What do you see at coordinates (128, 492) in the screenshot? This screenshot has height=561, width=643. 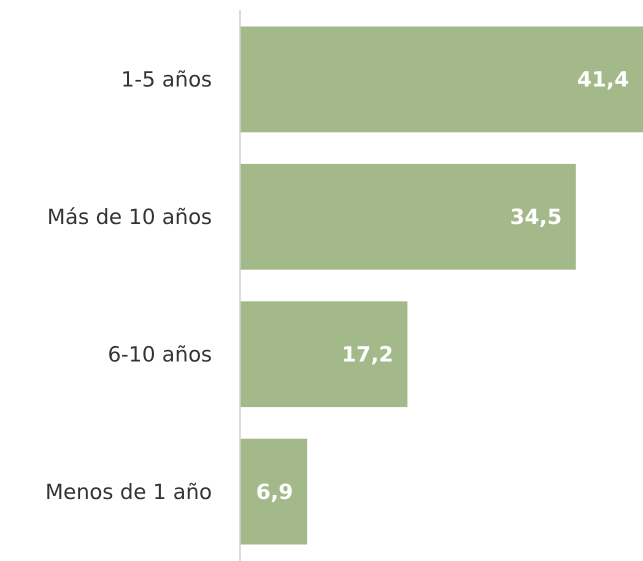 I see `y-tick-label: Menos de 1 año` at bounding box center [128, 492].